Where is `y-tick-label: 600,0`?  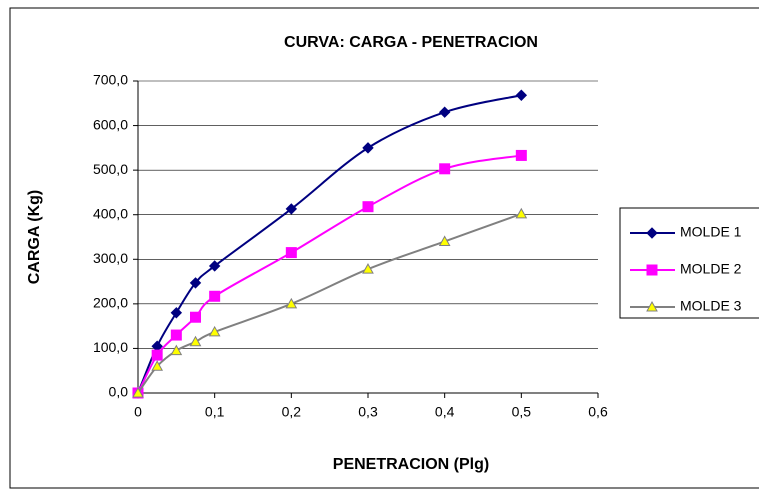 y-tick-label: 600,0 is located at coordinates (110, 124).